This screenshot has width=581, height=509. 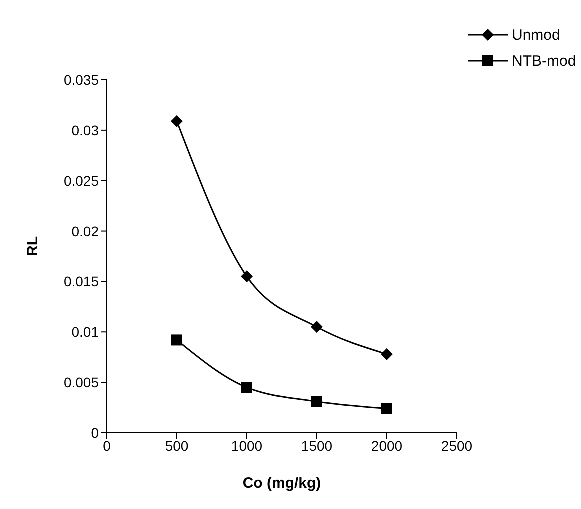 What do you see at coordinates (457, 446) in the screenshot?
I see `x-tick-label: 2500` at bounding box center [457, 446].